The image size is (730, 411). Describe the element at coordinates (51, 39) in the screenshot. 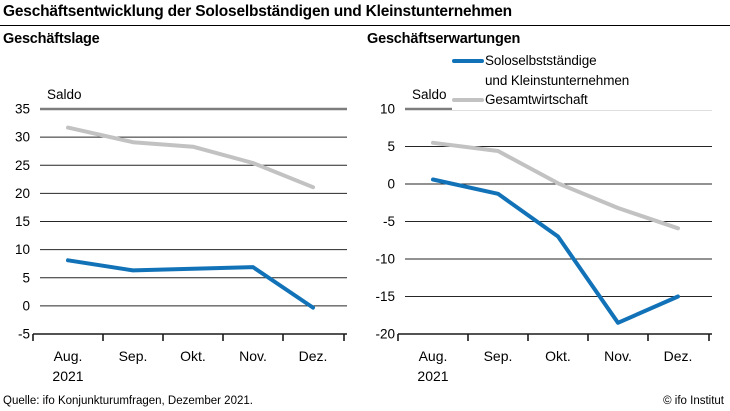

I see `chart-subtitle-geschaeftslage: Geschäftslage` at that location.